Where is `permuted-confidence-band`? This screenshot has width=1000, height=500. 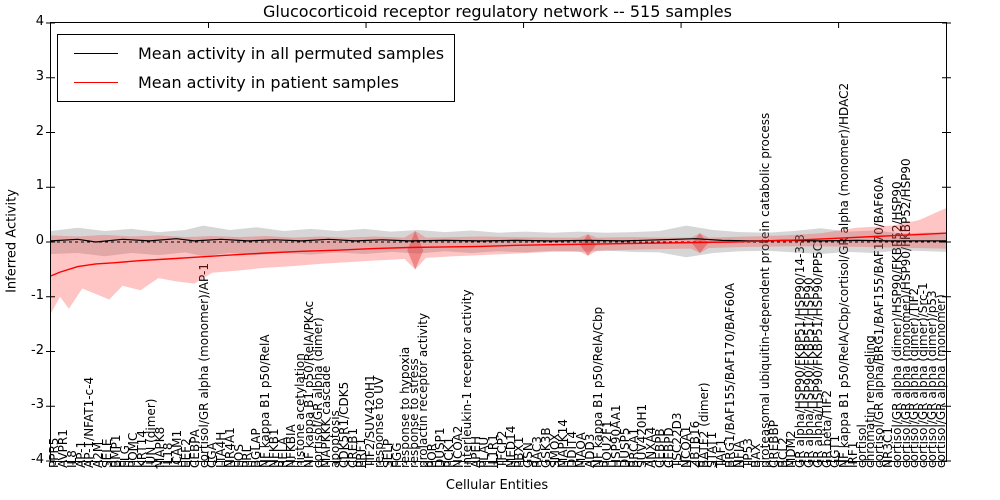 permuted-confidence-band is located at coordinates (498, 241).